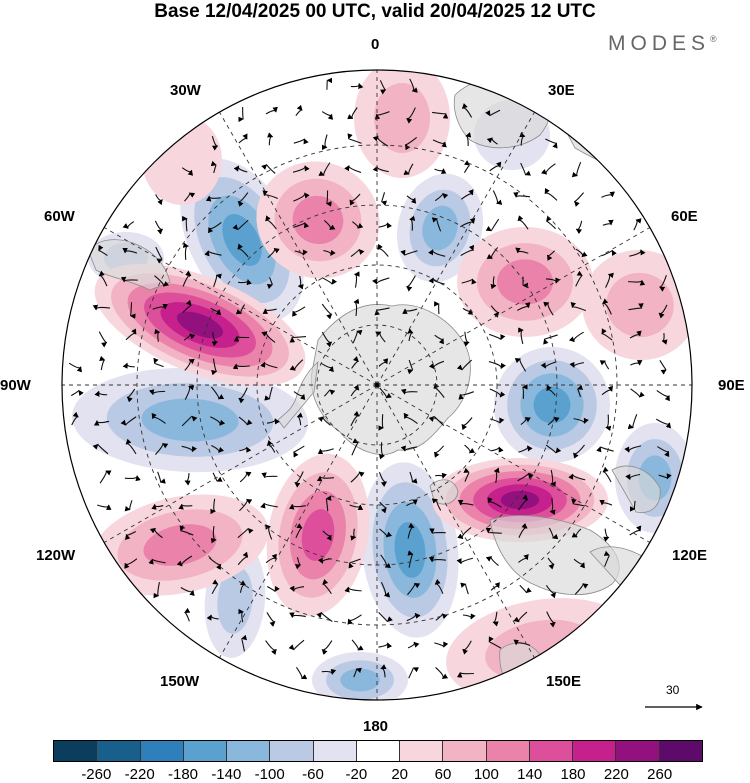 This screenshot has height=783, width=750. What do you see at coordinates (662, 44) in the screenshot?
I see `brand-logo: MODES®` at bounding box center [662, 44].